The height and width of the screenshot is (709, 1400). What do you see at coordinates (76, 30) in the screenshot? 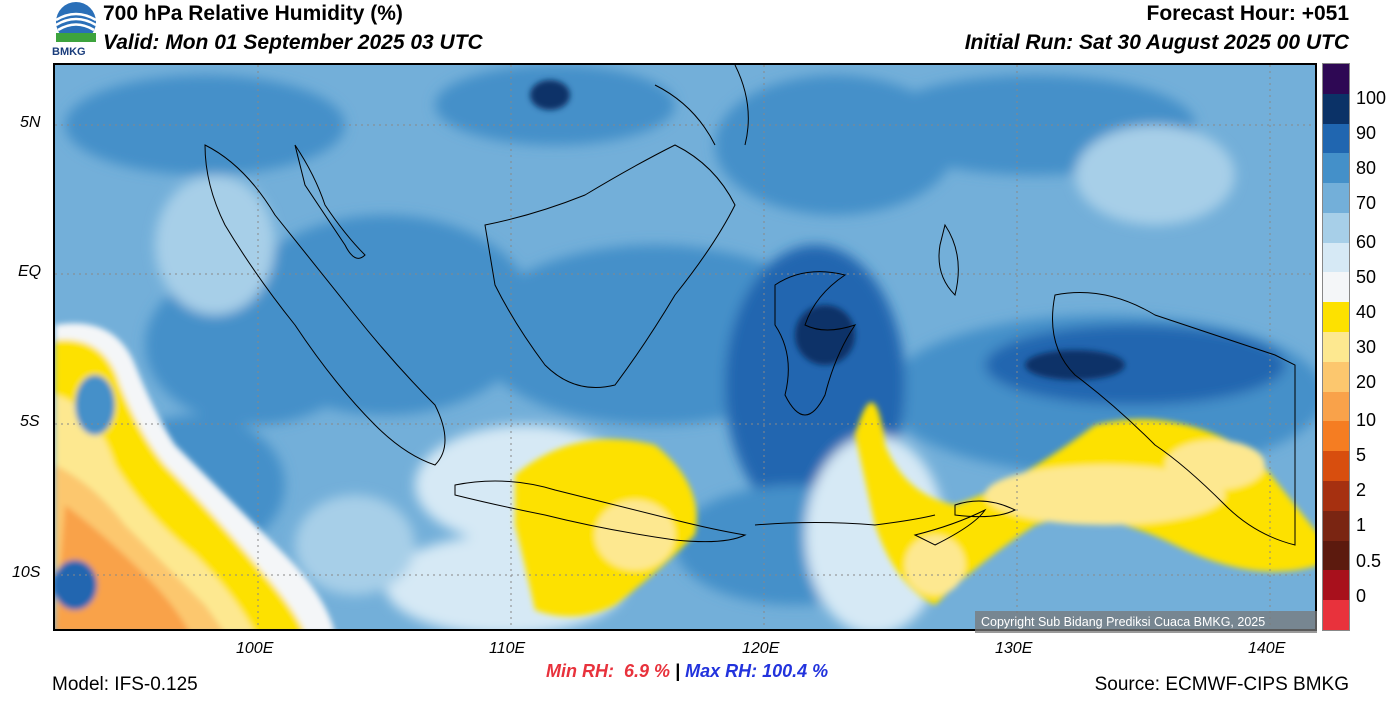
I see `bmkg-logo-icon` at bounding box center [76, 30].